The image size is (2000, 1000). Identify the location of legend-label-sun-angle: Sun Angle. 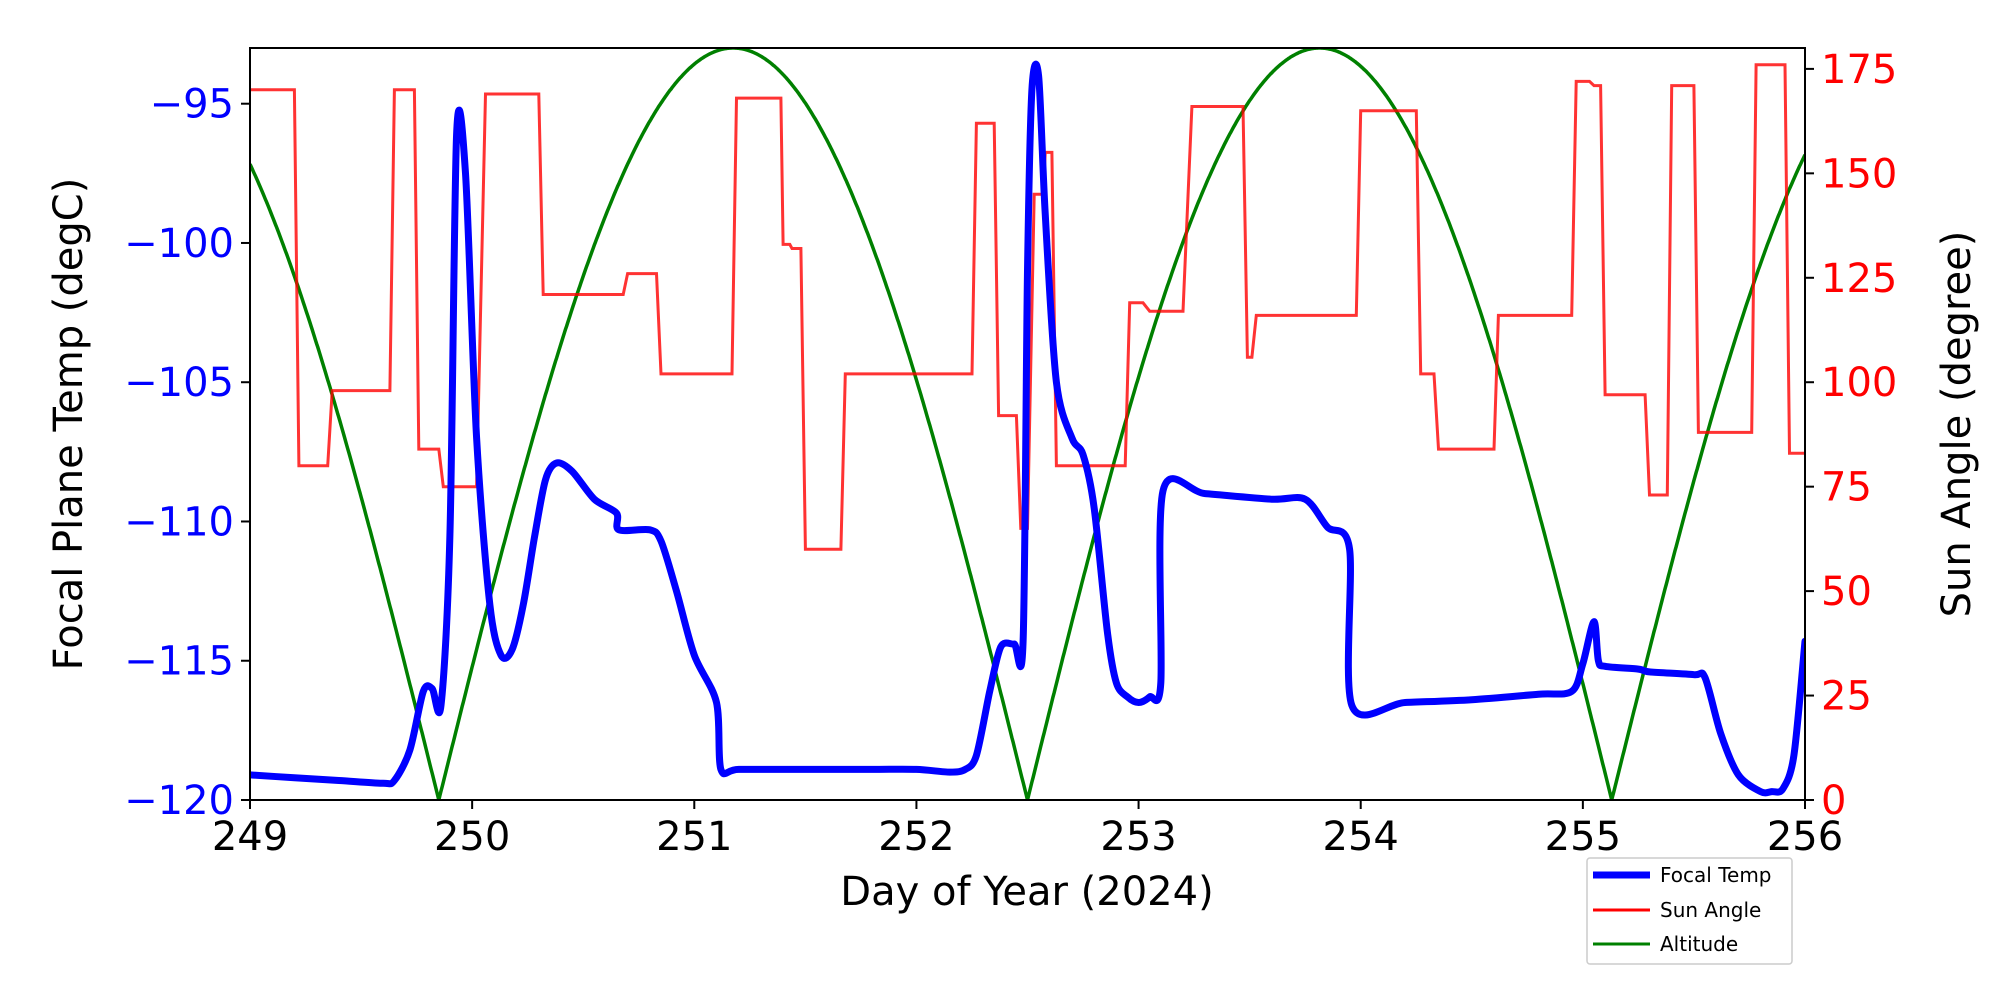
(1710, 910).